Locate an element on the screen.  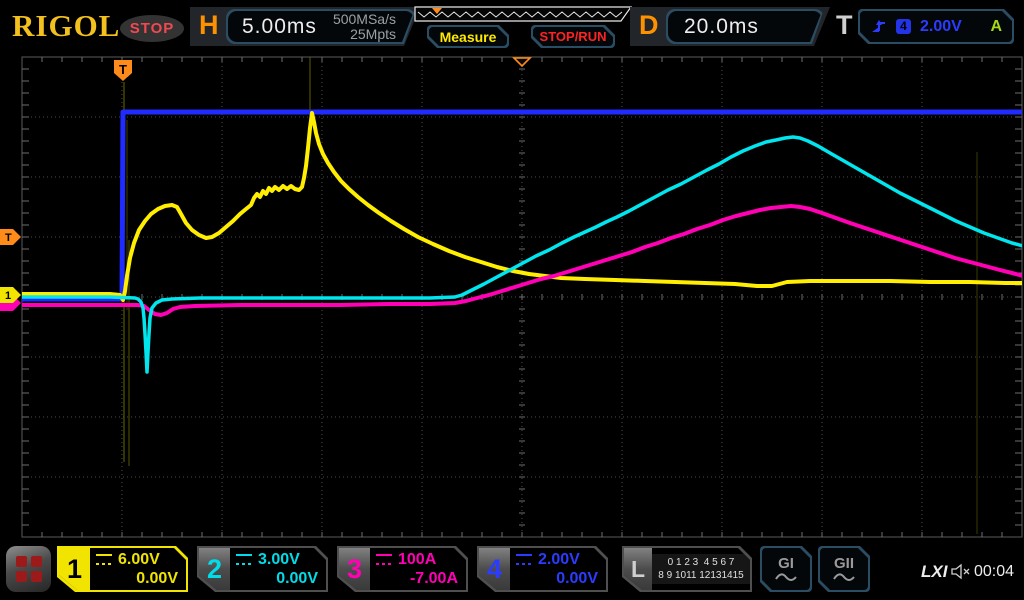
timebase-value: 5.00ms is located at coordinates (279, 26).